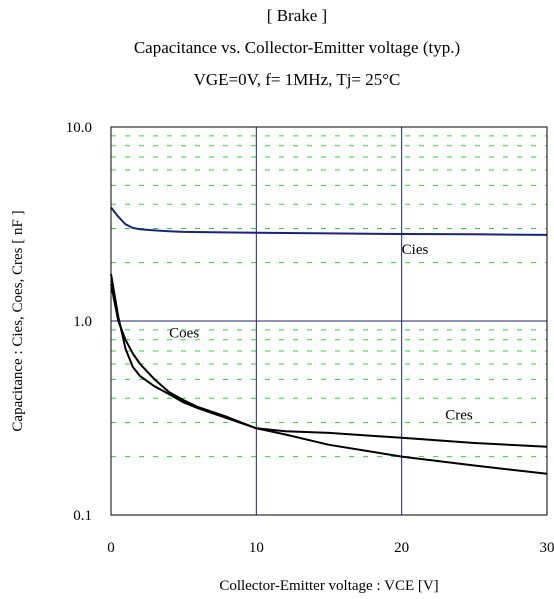 The width and height of the screenshot is (554, 599). What do you see at coordinates (111, 548) in the screenshot?
I see `x-tick-label: 0` at bounding box center [111, 548].